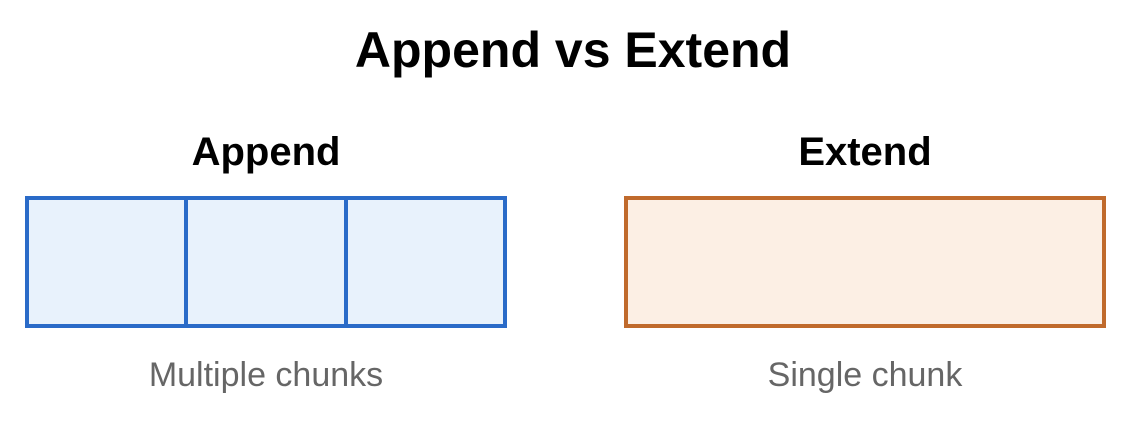 This screenshot has width=1146, height=422. I want to click on extend-heading: Extend, so click(865, 152).